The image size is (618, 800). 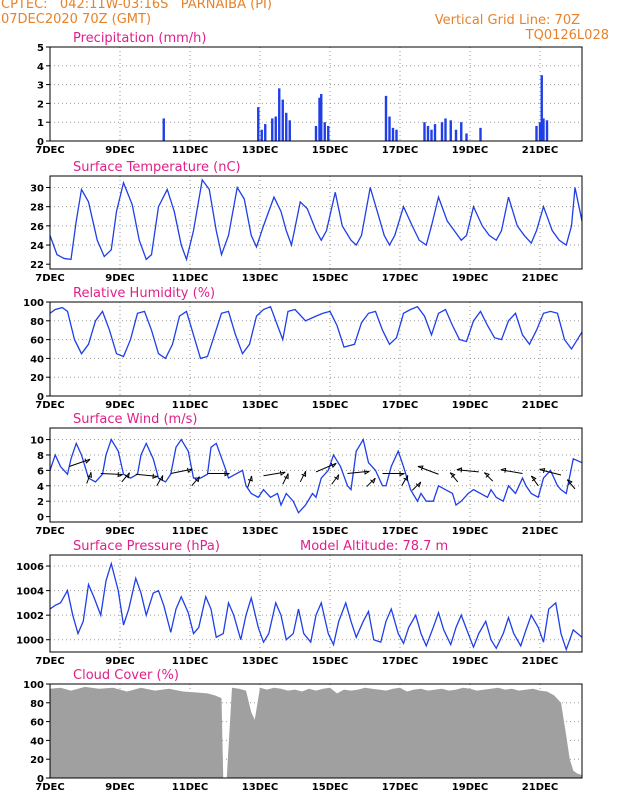 What do you see at coordinates (119, 150) in the screenshot?
I see `x-tick-label: 9DEC` at bounding box center [119, 150].